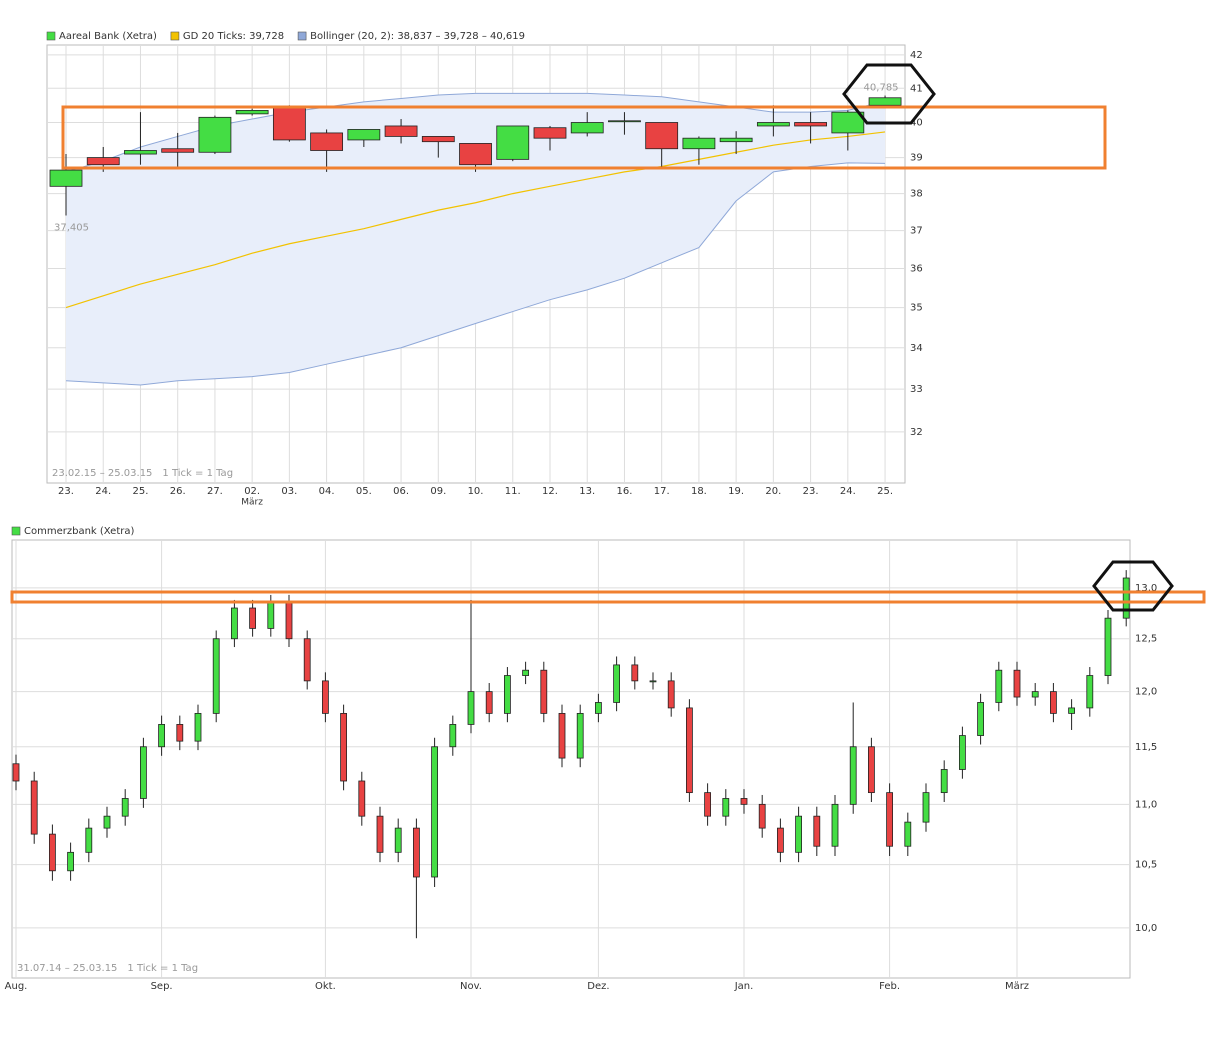  I want to click on x-tick-label: 24., so click(848, 491).